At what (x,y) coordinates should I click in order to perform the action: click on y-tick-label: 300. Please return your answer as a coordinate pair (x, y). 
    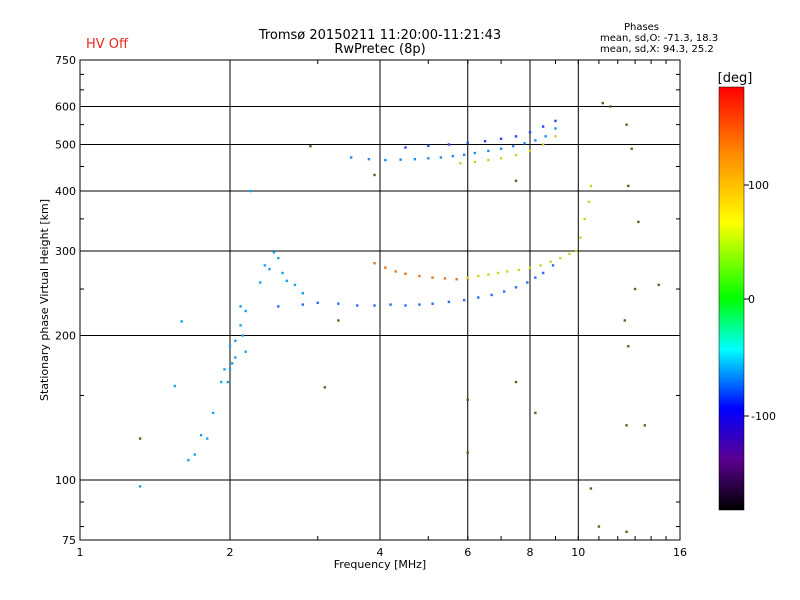
    Looking at the image, I should click on (65, 251).